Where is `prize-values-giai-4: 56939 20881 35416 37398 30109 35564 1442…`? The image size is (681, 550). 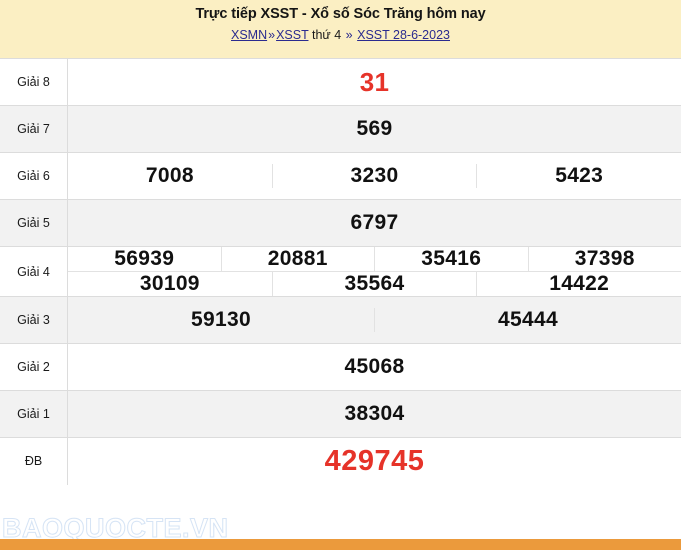 prize-values-giai-4: 56939 20881 35416 37398 30109 35564 1442… is located at coordinates (374, 271).